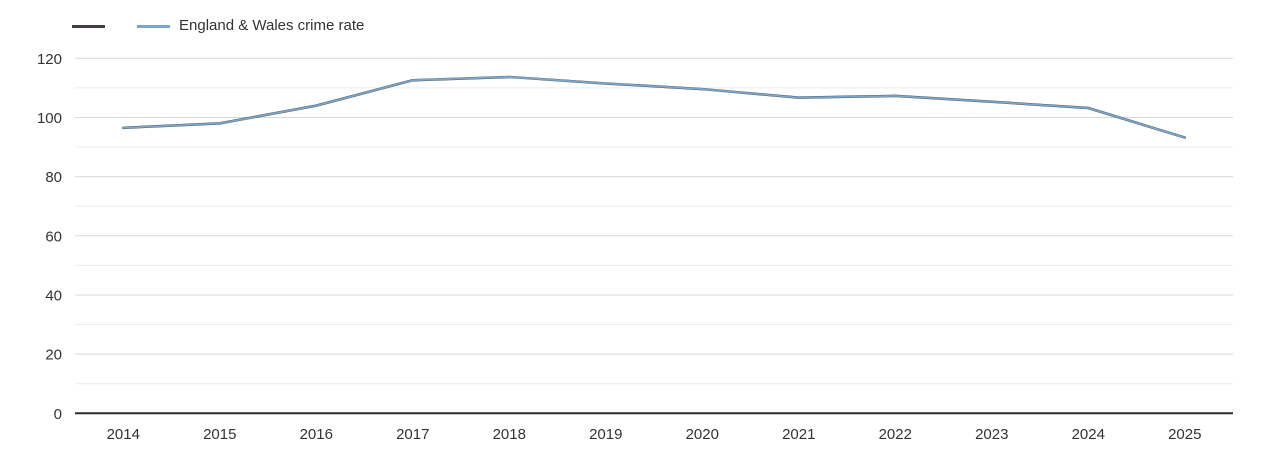 The width and height of the screenshot is (1270, 450). Describe the element at coordinates (53, 177) in the screenshot. I see `y-tick-label: 80` at that location.